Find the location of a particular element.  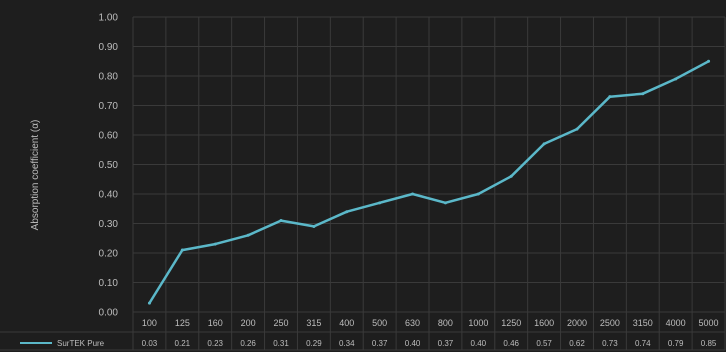

data-table-value: 0.26 is located at coordinates (248, 343).